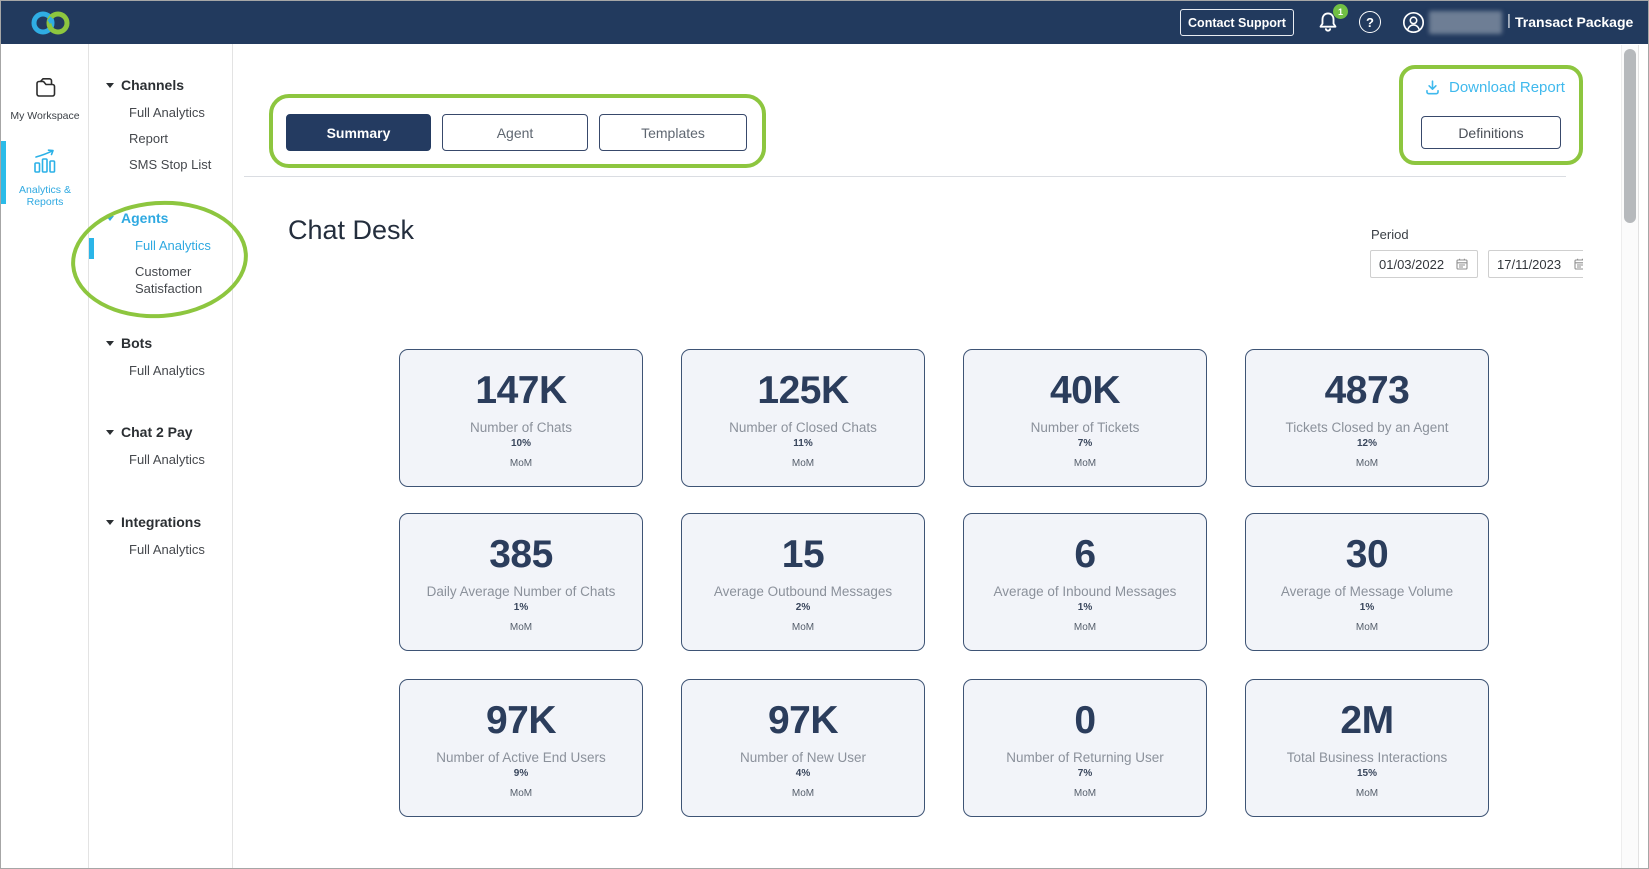 Image resolution: width=1649 pixels, height=869 pixels. I want to click on download-report-link: Download Report, so click(1494, 87).